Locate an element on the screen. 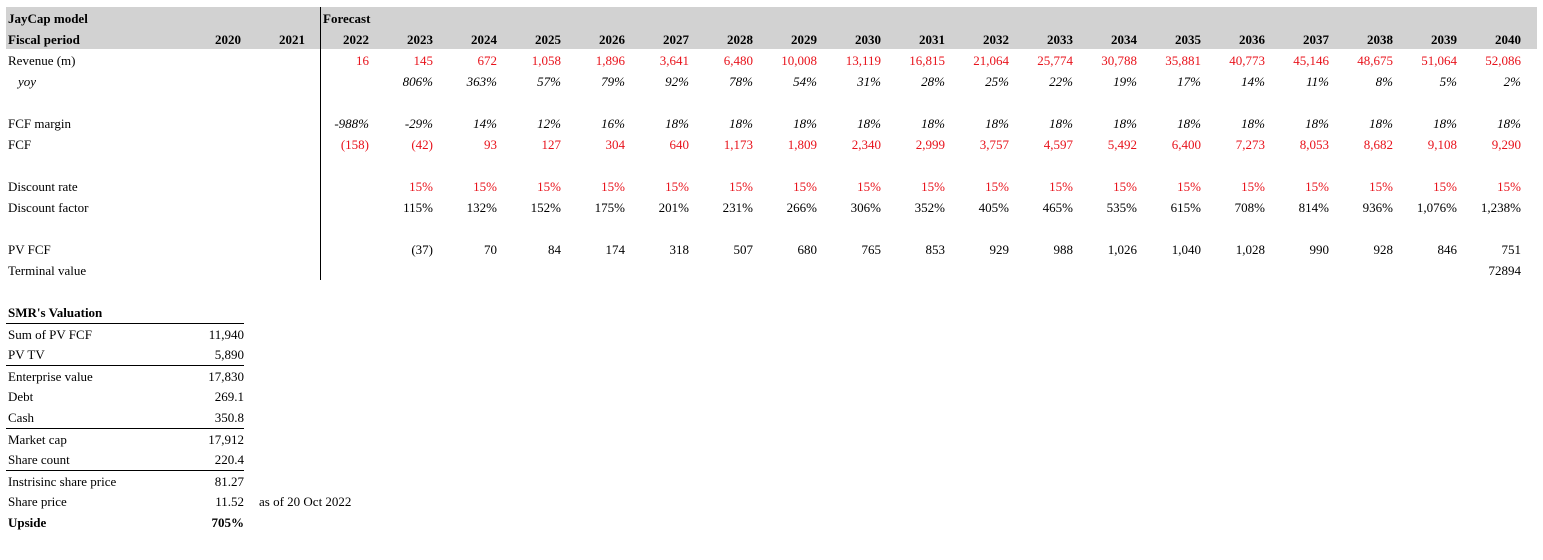  model-title: JayCap model is located at coordinates (48, 18).